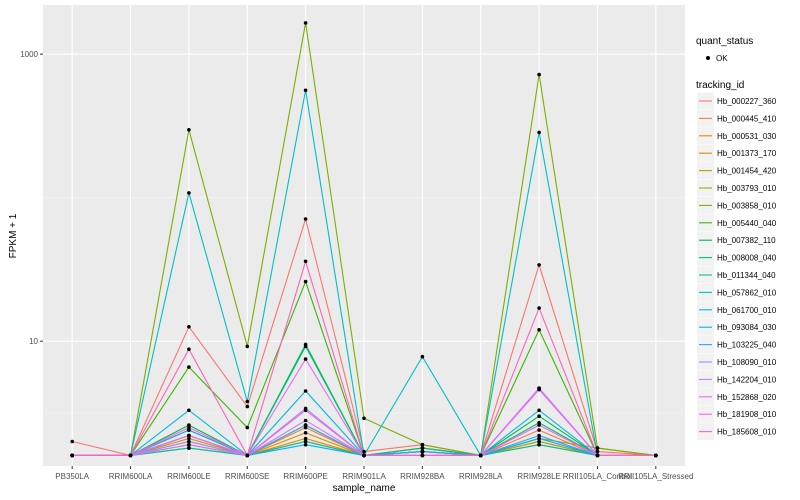 The width and height of the screenshot is (800, 500). What do you see at coordinates (364, 476) in the screenshot?
I see `x-tick-label: RRIM901LA` at bounding box center [364, 476].